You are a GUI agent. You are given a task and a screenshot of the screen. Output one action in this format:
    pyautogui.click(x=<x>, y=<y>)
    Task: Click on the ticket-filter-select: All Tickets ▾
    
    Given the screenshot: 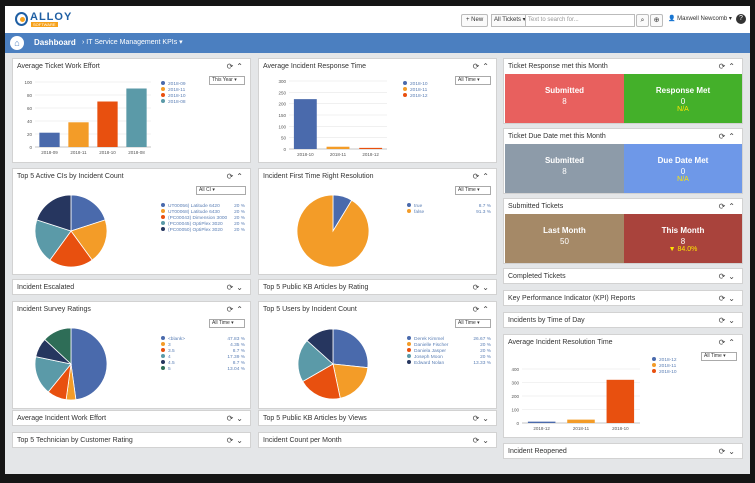 What is the action you would take?
    pyautogui.click(x=509, y=20)
    